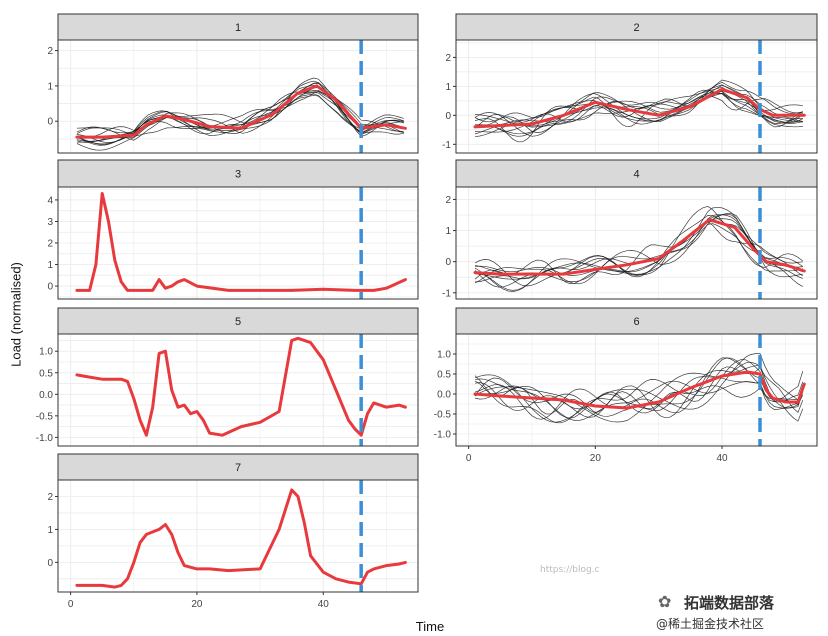 The image size is (828, 636). I want to click on panel-6: 6 -1.0 -0.5 0.0 0.5 1.0 0 20 40, so click(626, 385).